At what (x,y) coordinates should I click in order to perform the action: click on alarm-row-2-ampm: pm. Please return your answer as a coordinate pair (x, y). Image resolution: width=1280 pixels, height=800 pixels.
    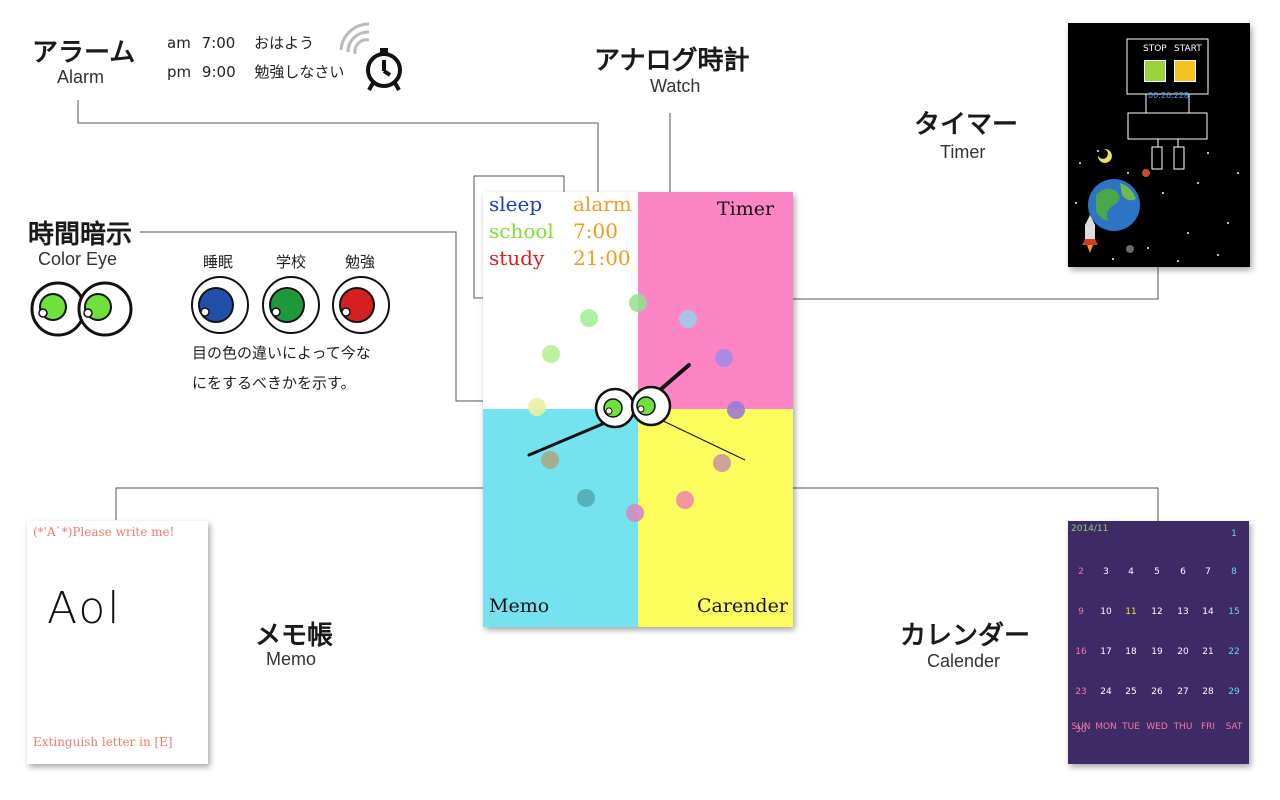
    Looking at the image, I should click on (179, 72).